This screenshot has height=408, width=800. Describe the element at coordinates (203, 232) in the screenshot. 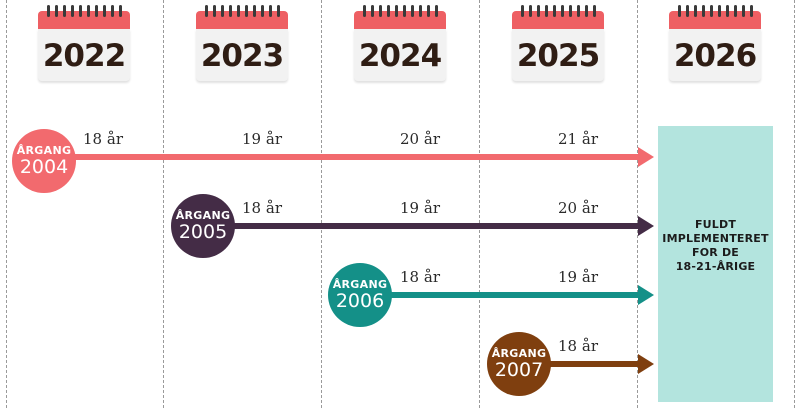

I see `badge-year: 2005` at that location.